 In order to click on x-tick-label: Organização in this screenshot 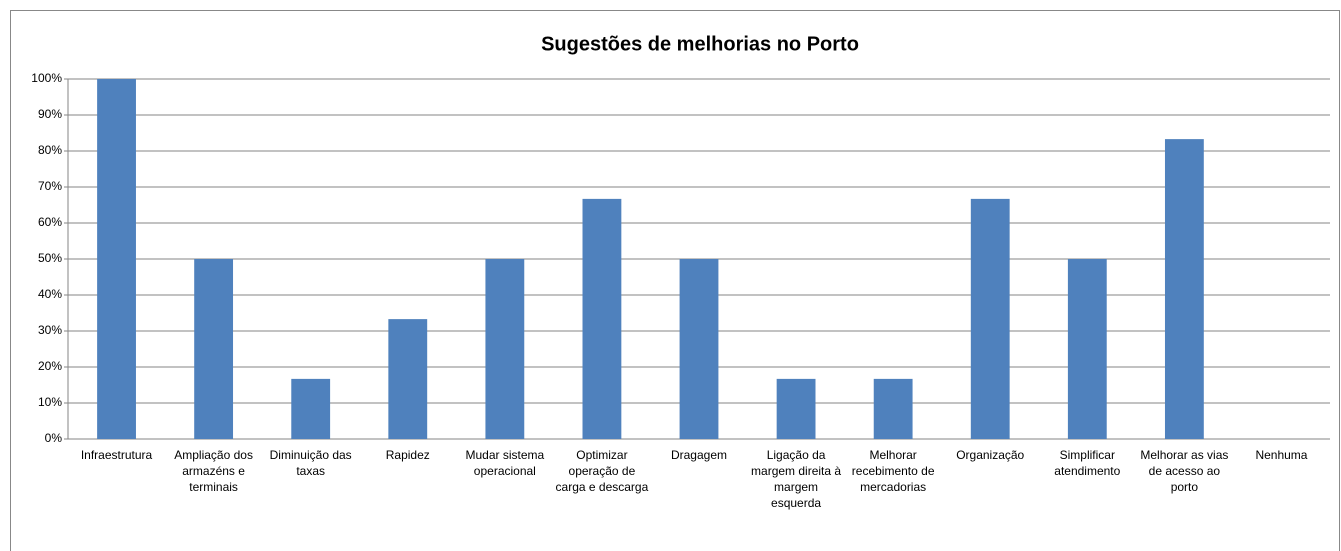, I will do `click(990, 455)`.